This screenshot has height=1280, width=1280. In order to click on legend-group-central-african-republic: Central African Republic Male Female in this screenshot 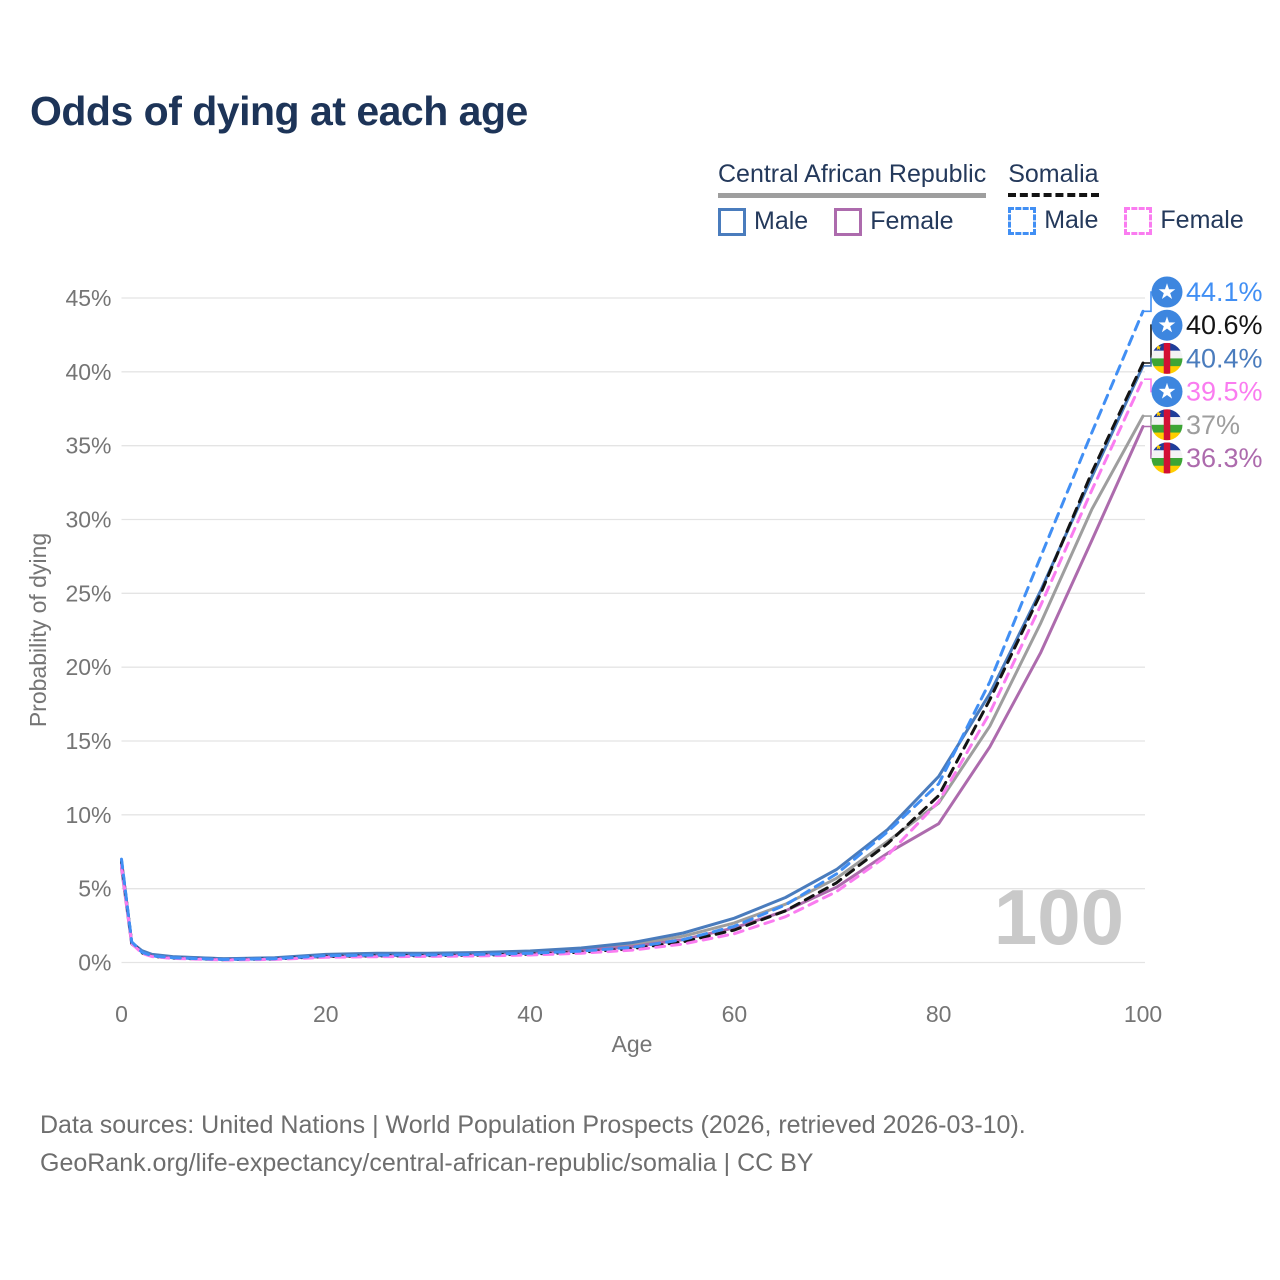, I will do `click(852, 198)`.